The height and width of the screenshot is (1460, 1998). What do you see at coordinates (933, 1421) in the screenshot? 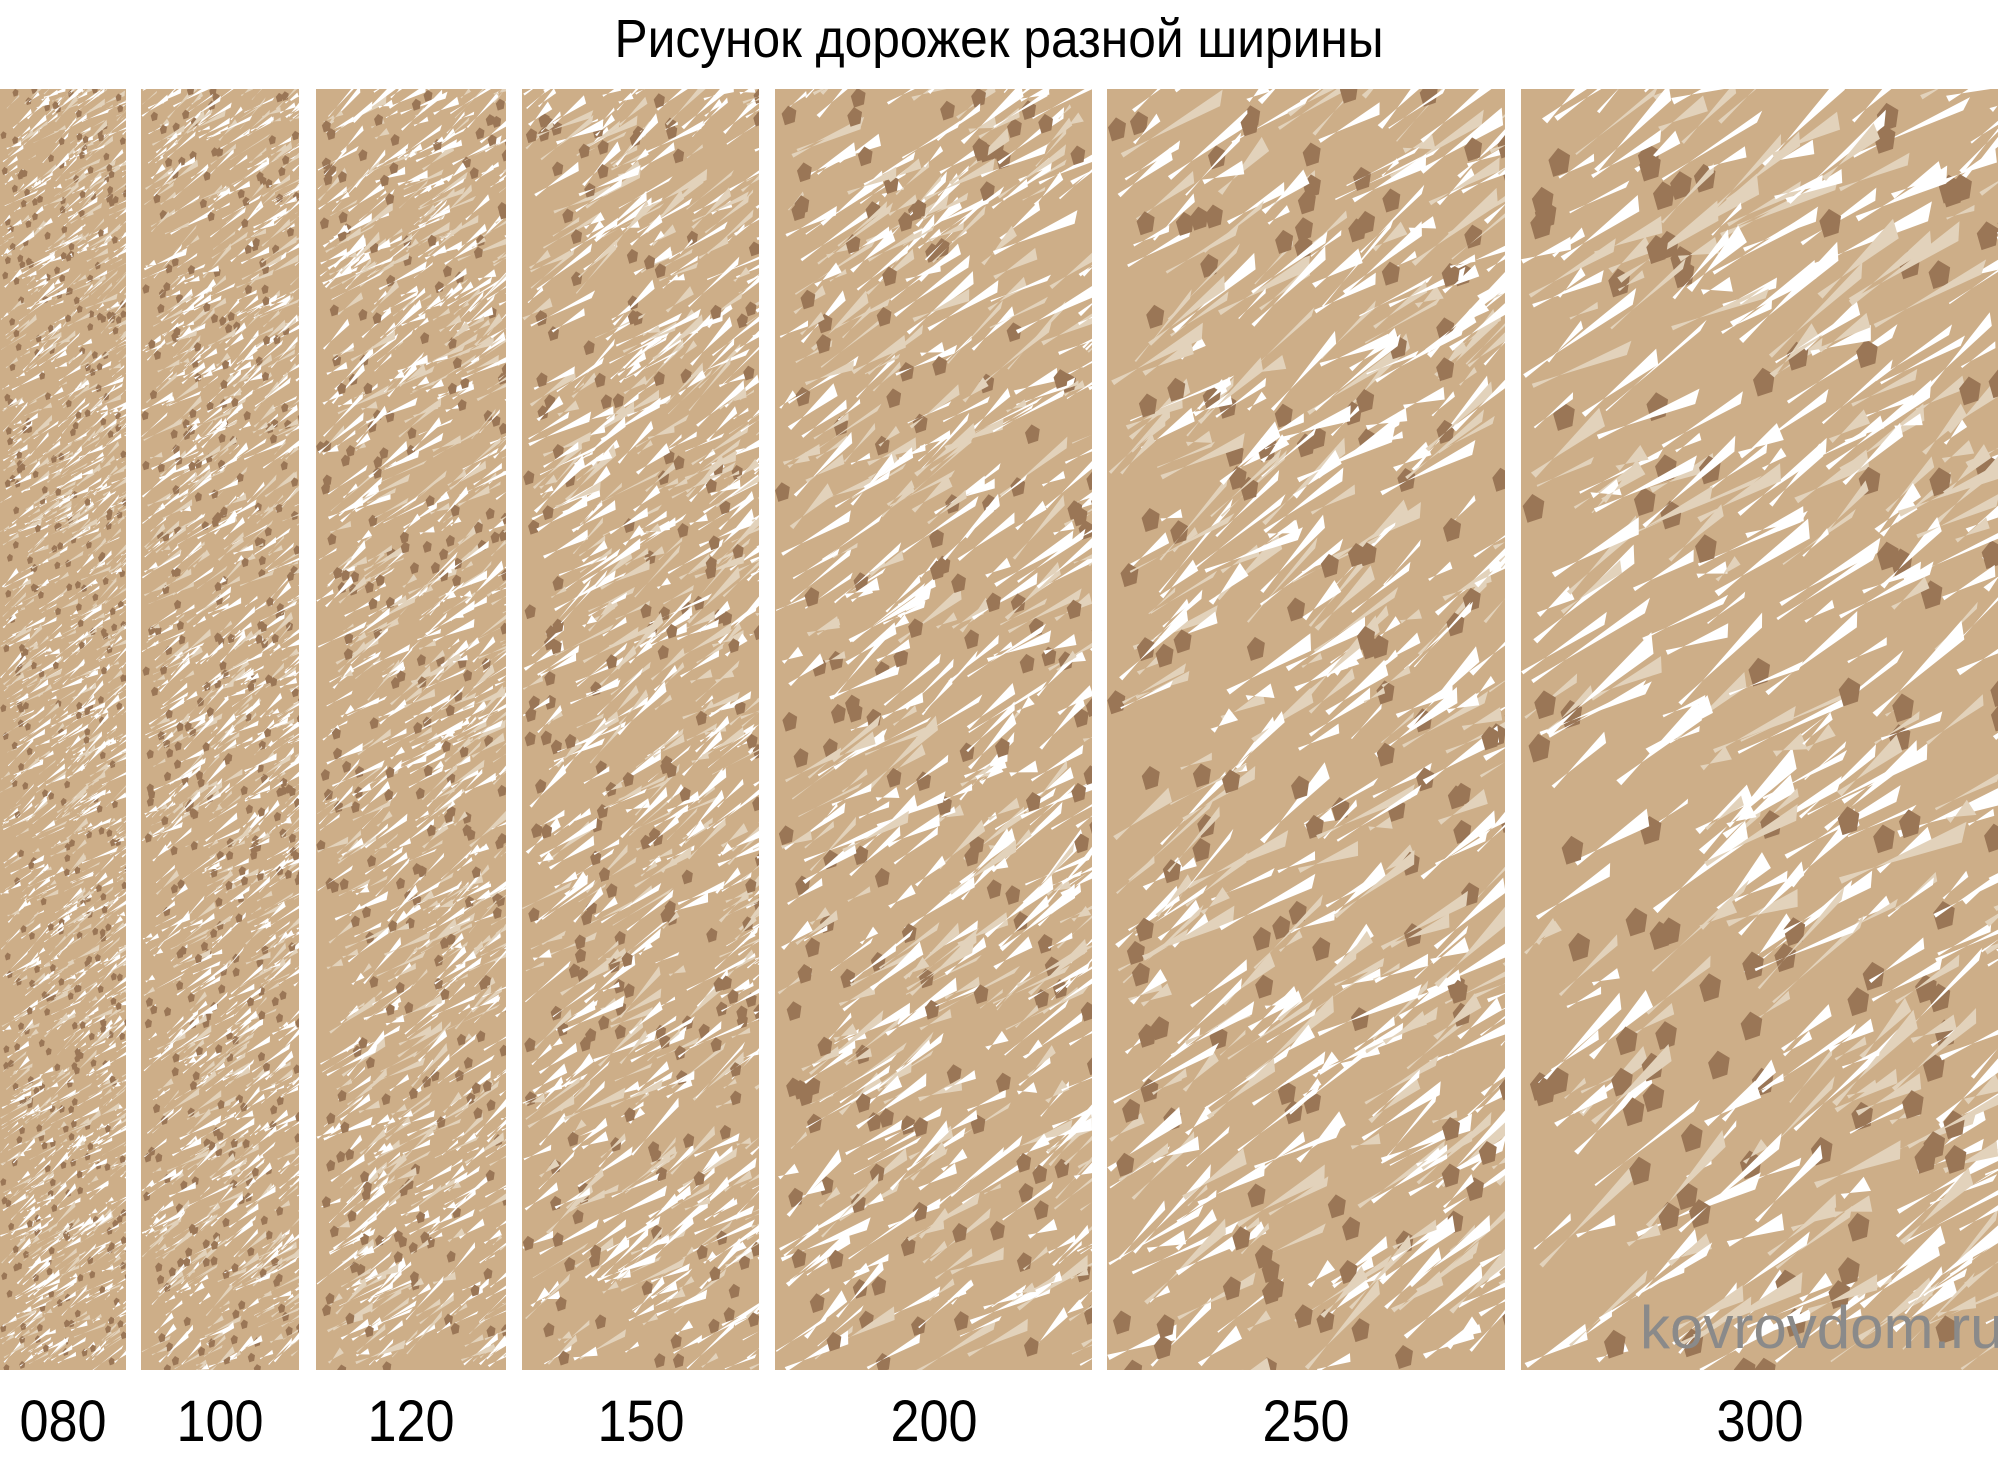
I see `strip-width-label: 200` at bounding box center [933, 1421].